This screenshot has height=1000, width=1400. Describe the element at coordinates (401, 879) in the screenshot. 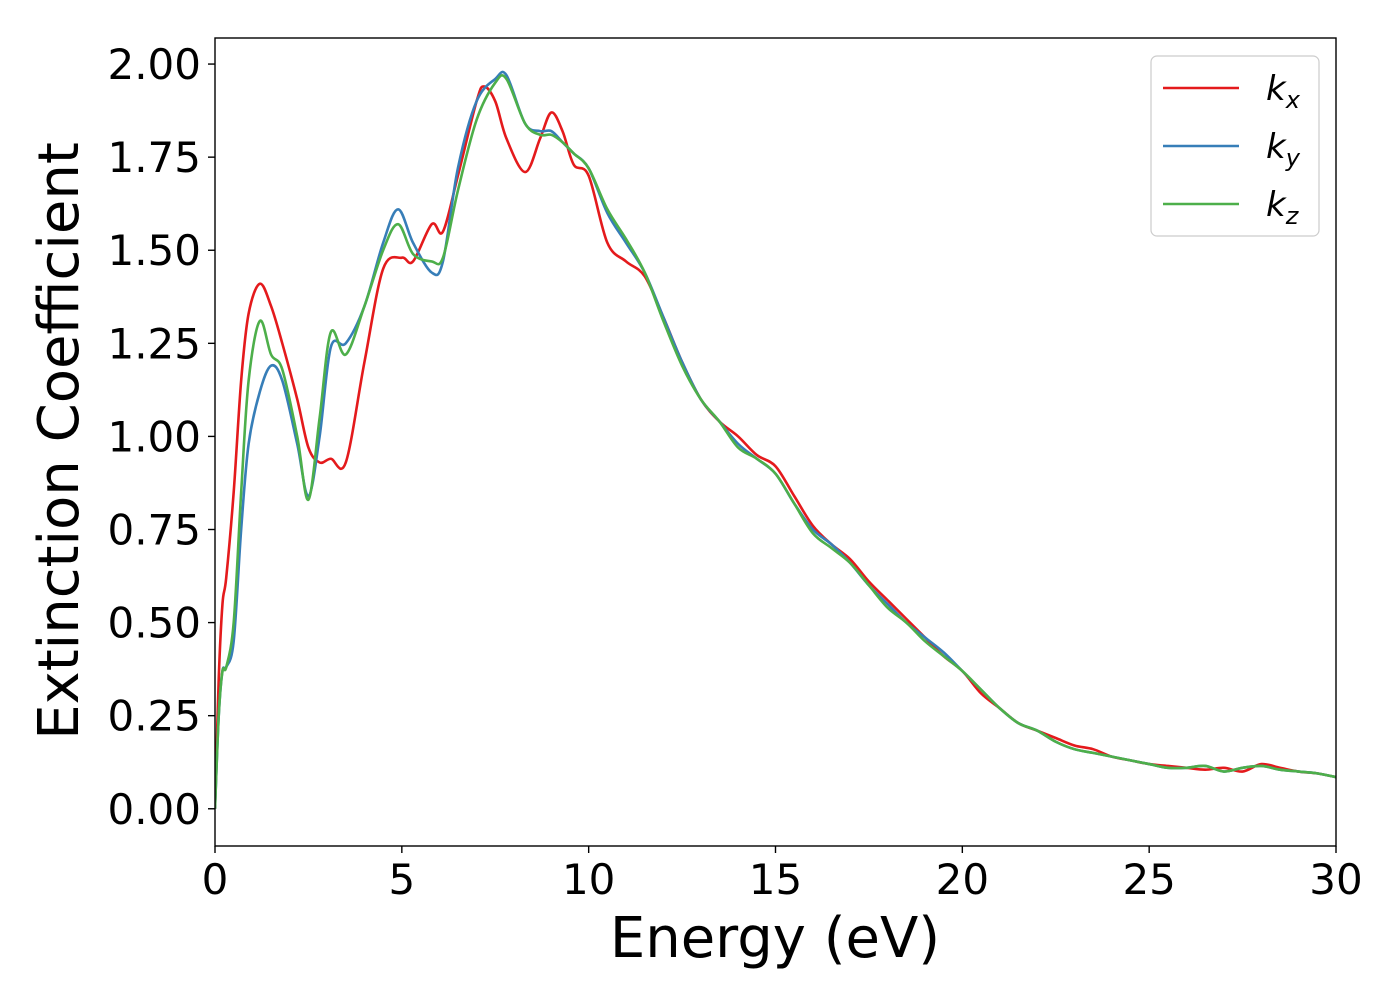

I see `x-tick-label: 5` at that location.